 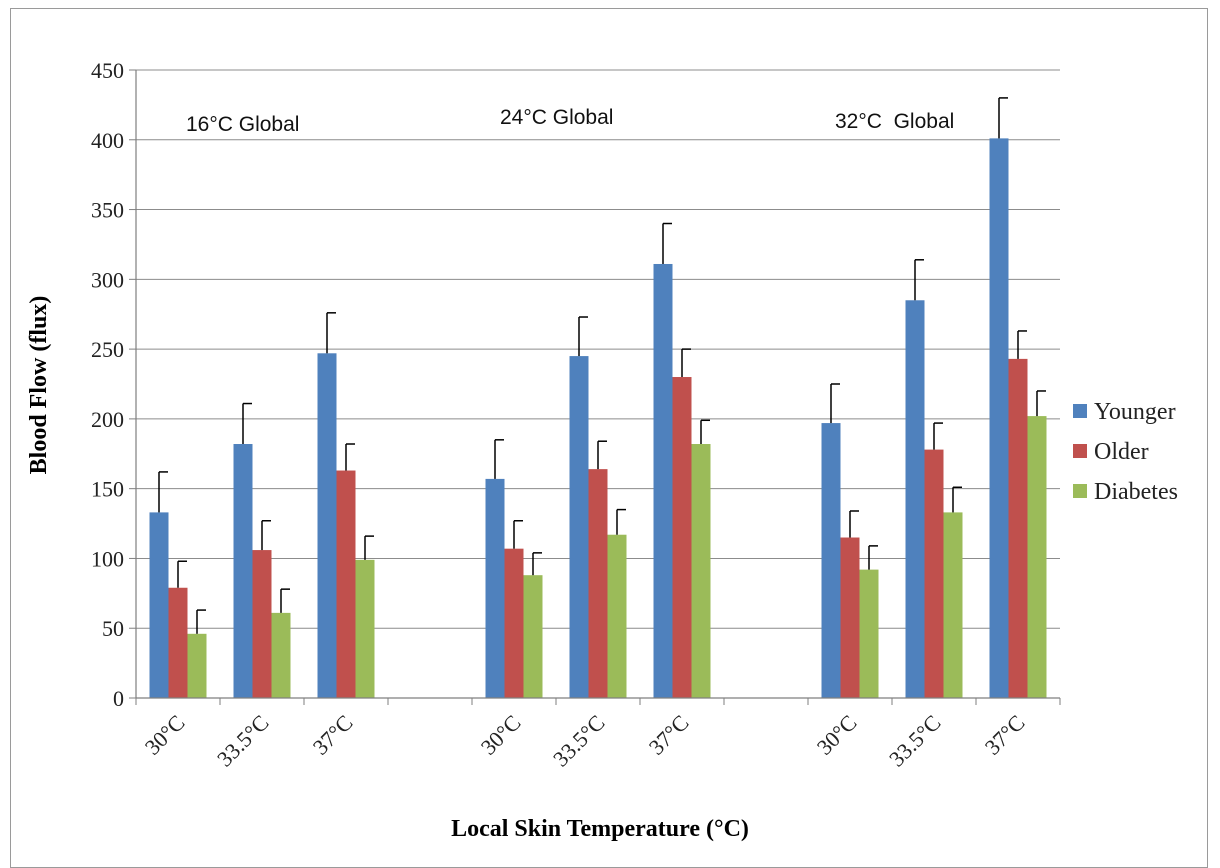 I want to click on legend-label-diabetes: Diabetes, so click(x=1136, y=492).